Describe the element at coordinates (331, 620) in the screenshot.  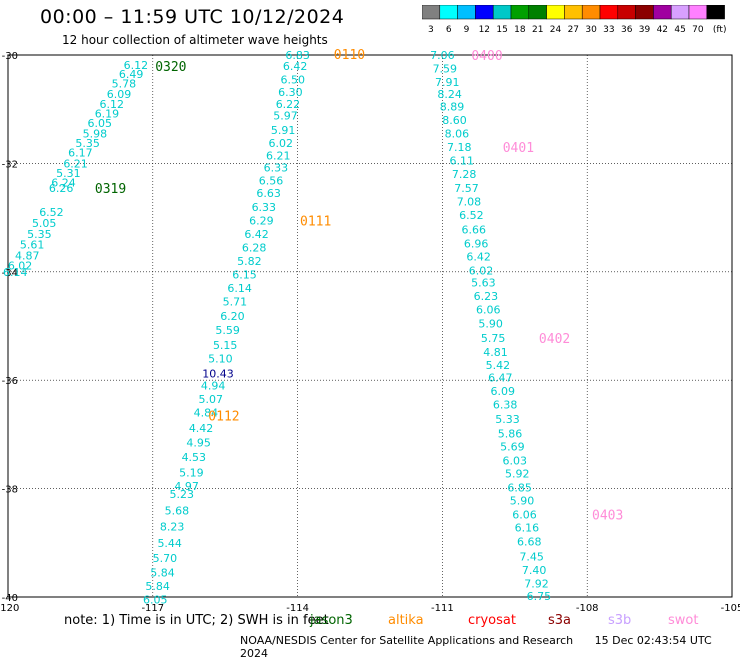
I see `legend-item-jason3: jason3` at that location.